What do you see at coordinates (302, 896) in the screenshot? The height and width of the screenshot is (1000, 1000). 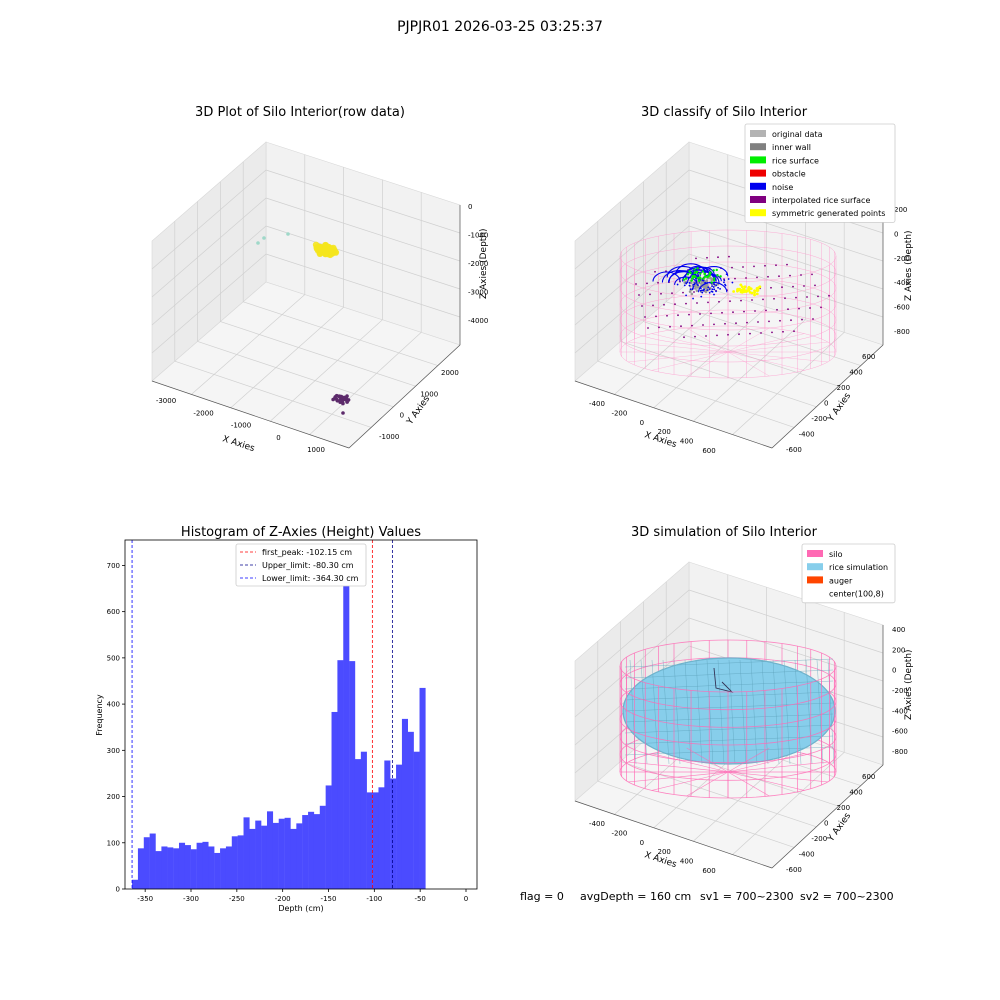 I see `histogram-x-ticks: -350 -300 -250 -200 -150 -100 -50 0` at bounding box center [302, 896].